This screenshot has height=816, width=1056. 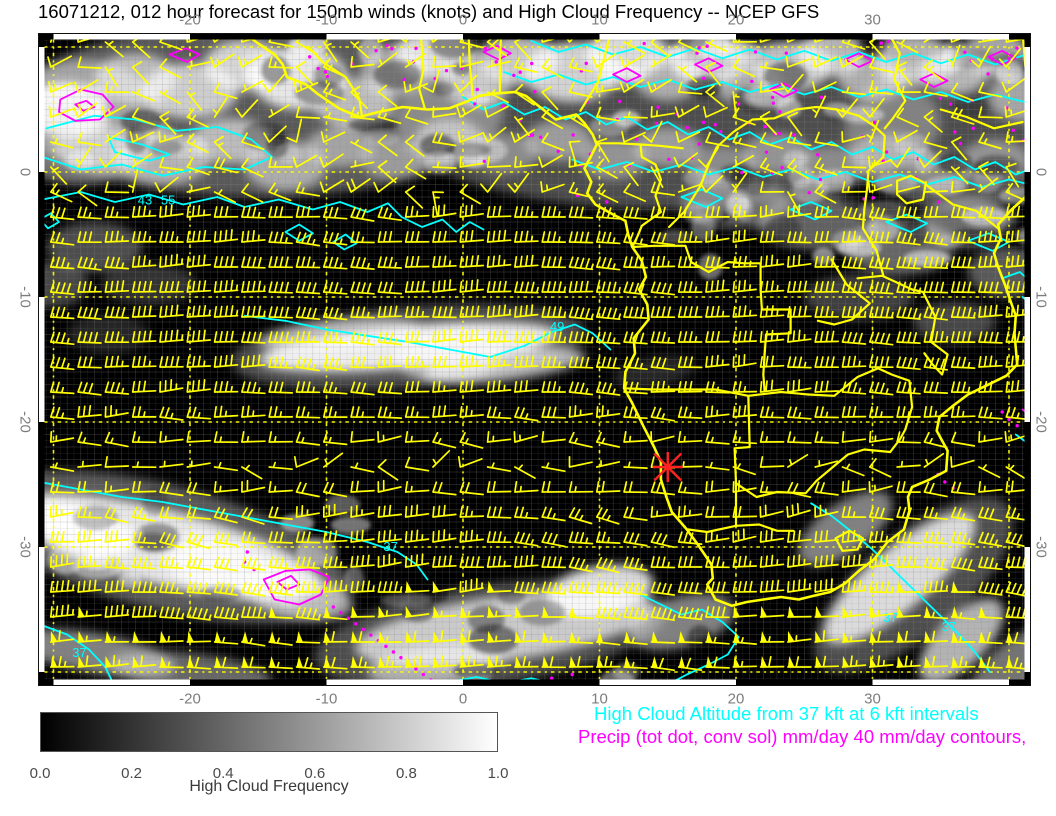 I want to click on colorbar-tick-label: 0.8, so click(x=406, y=773).